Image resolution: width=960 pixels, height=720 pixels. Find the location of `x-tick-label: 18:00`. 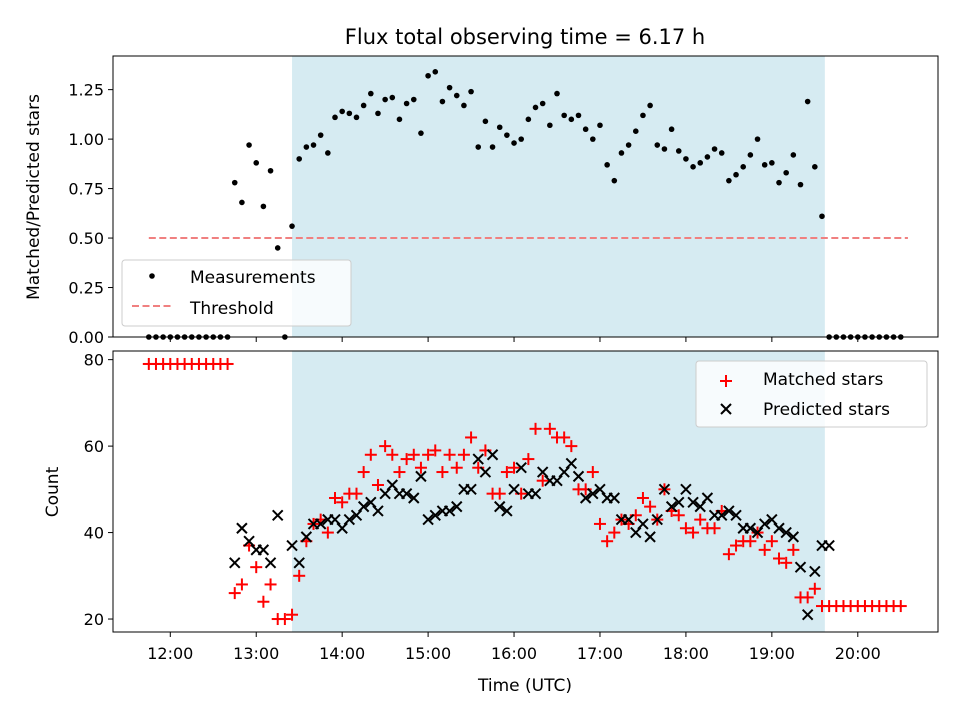

x-tick-label: 18:00 is located at coordinates (686, 653).